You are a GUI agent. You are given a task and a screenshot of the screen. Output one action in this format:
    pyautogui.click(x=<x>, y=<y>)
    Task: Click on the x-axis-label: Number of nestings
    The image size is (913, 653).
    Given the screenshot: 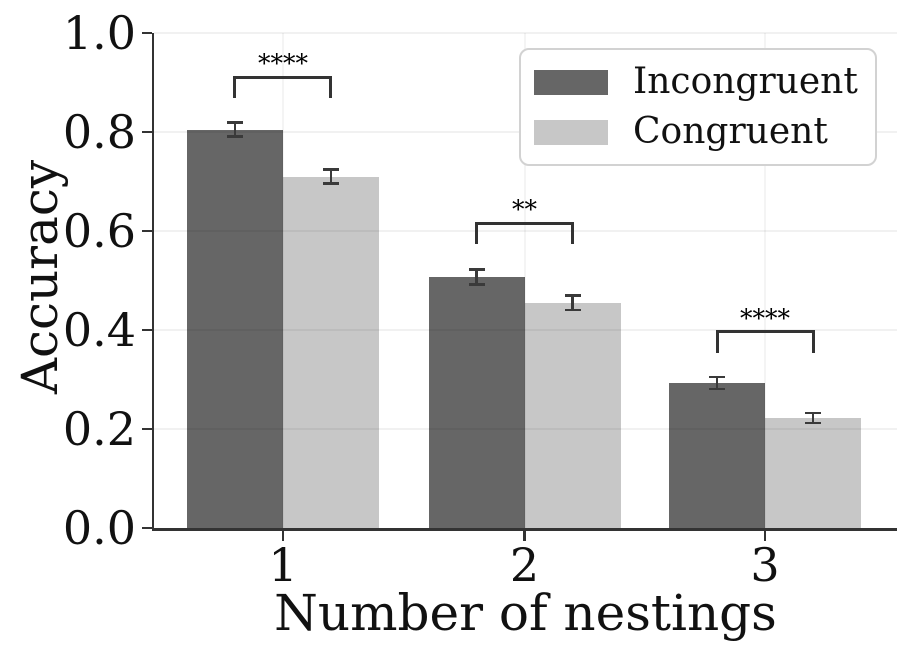 What is the action you would take?
    pyautogui.click(x=525, y=613)
    